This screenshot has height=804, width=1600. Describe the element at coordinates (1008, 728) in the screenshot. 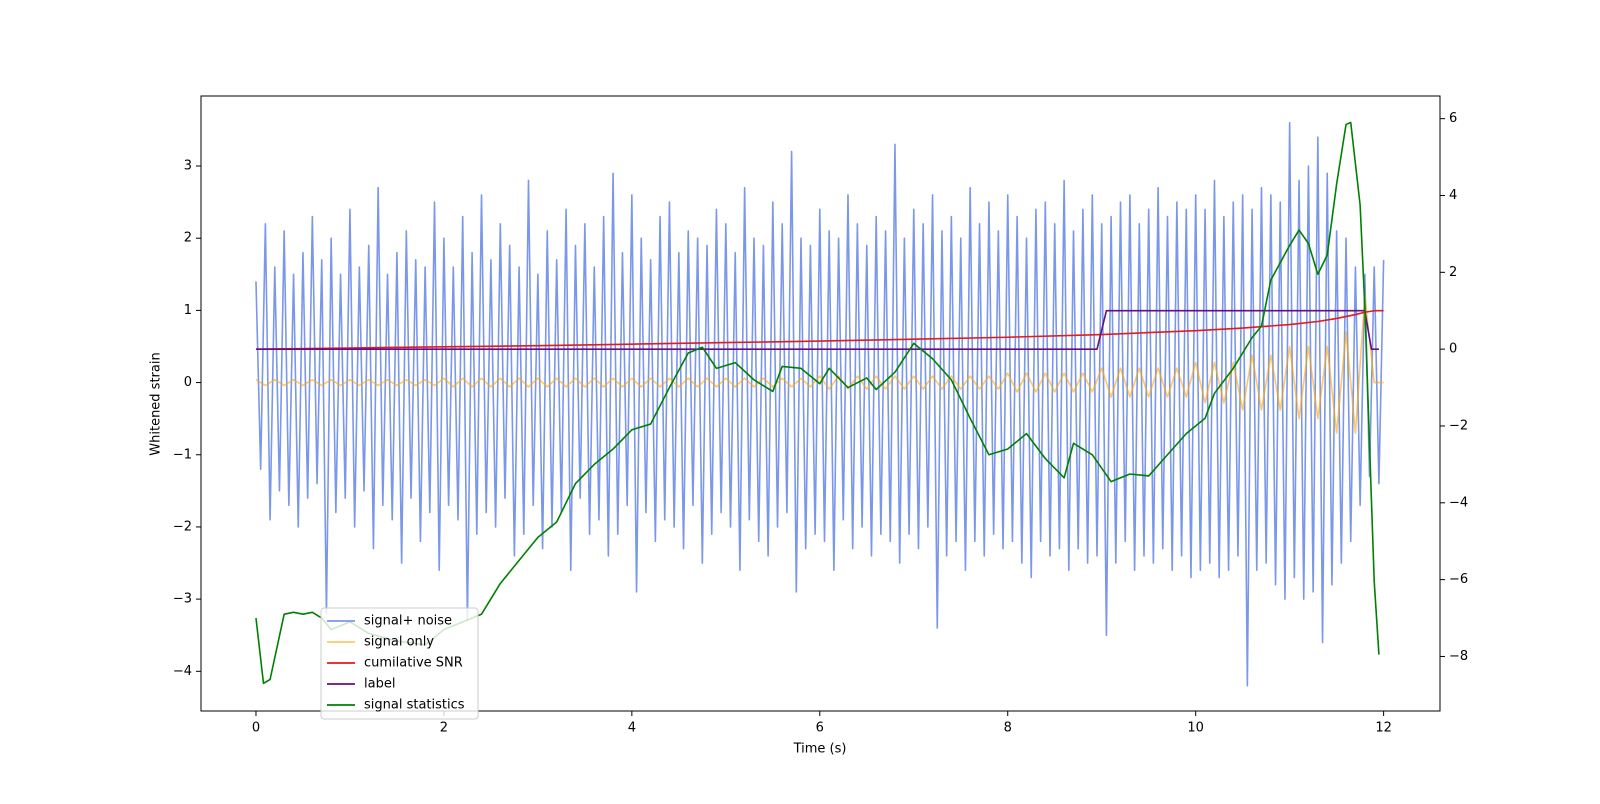

I see `x-tick-label: 8` at that location.